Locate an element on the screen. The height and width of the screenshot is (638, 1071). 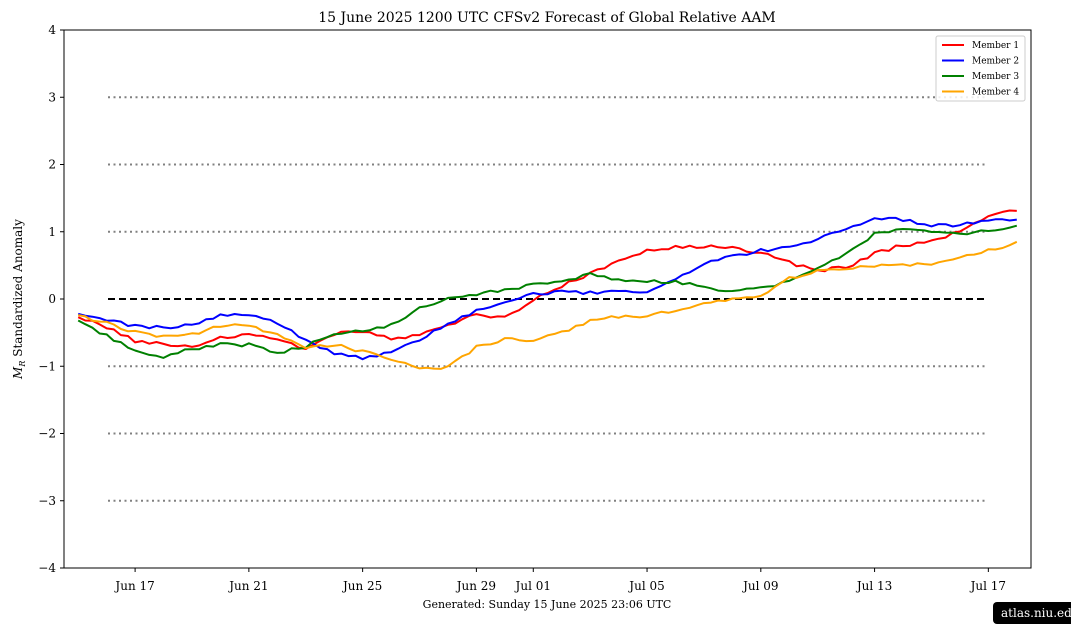
y-tick-label: −1 is located at coordinates (47, 366).